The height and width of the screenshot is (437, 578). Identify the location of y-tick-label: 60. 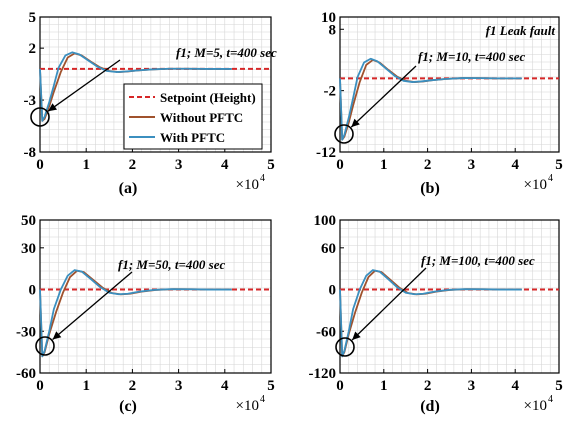
(328, 249).